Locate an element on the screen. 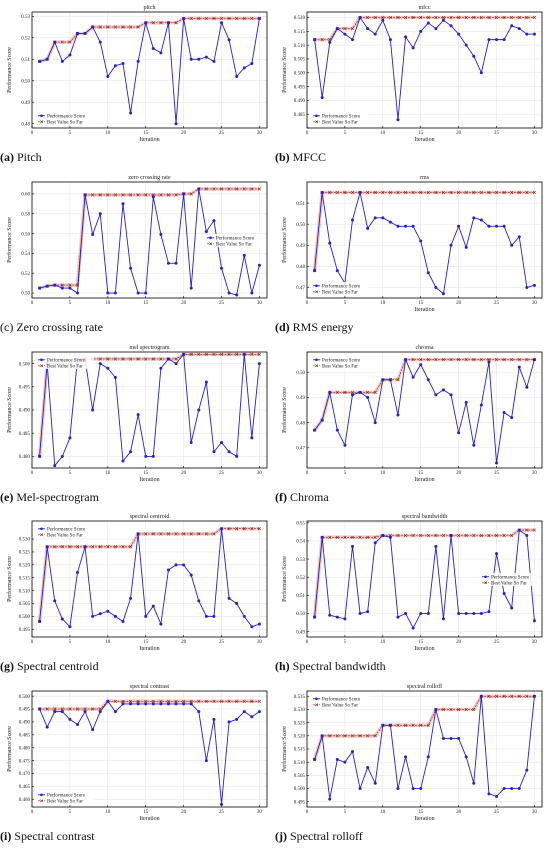 The image size is (550, 849). figure-caption: (j) Spectral rolloff is located at coordinates (412, 838).